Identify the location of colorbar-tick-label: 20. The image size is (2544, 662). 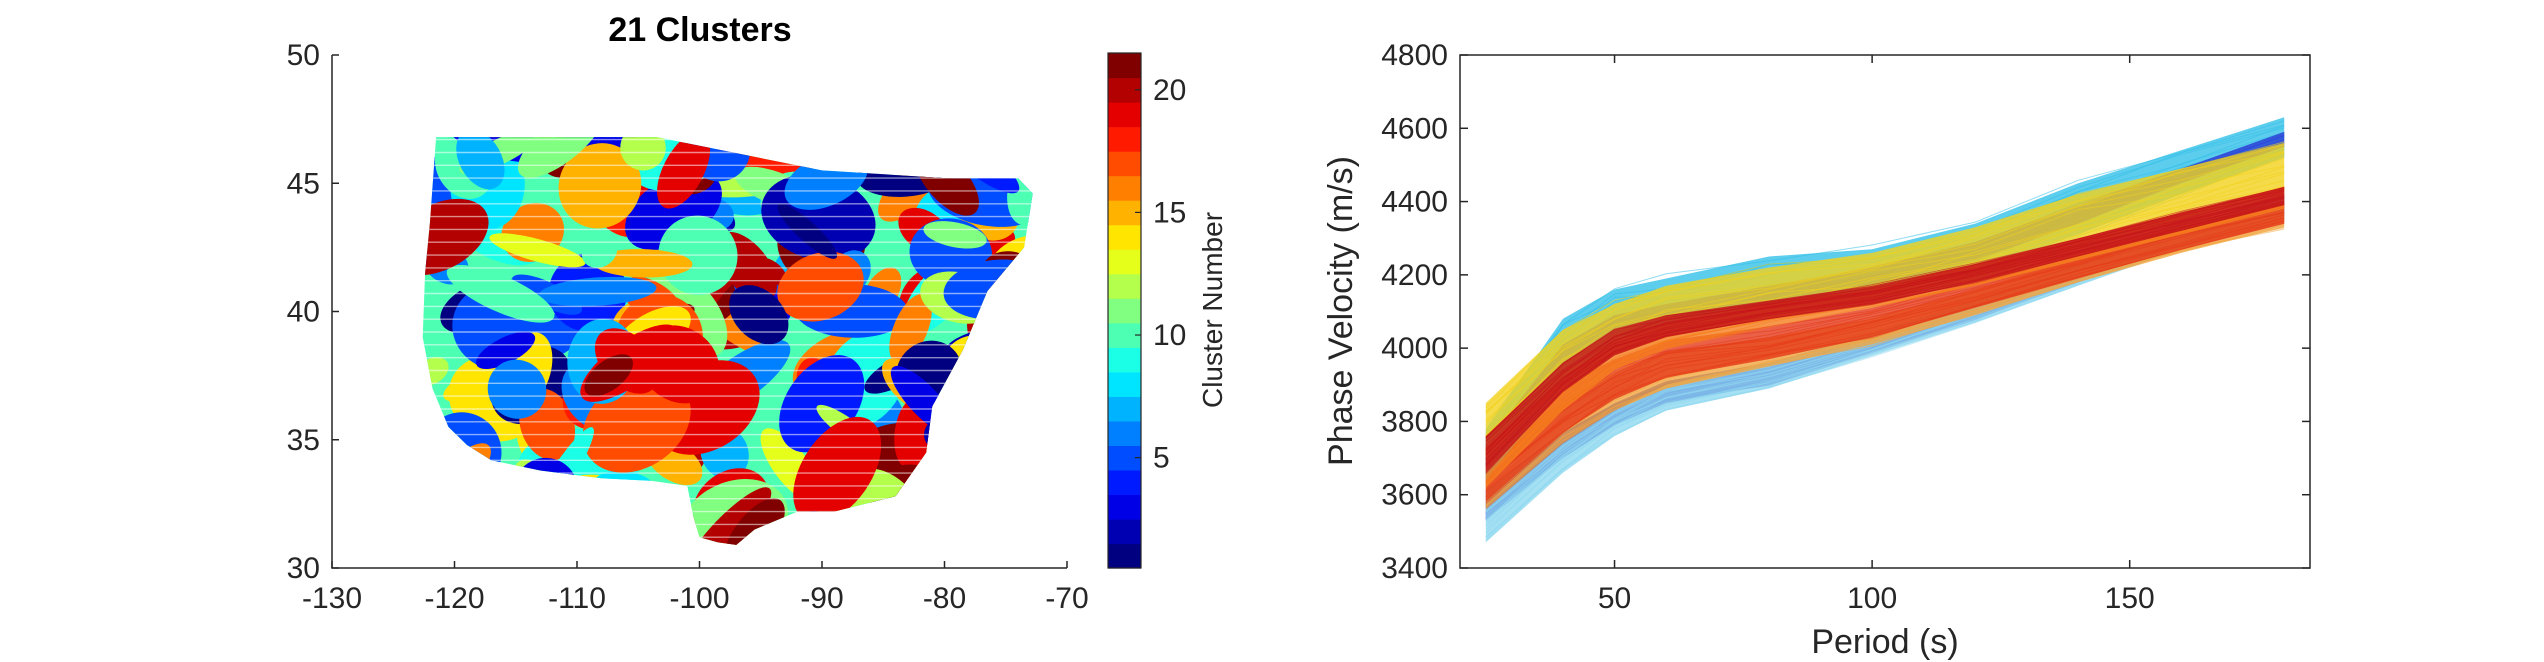
(1169, 90).